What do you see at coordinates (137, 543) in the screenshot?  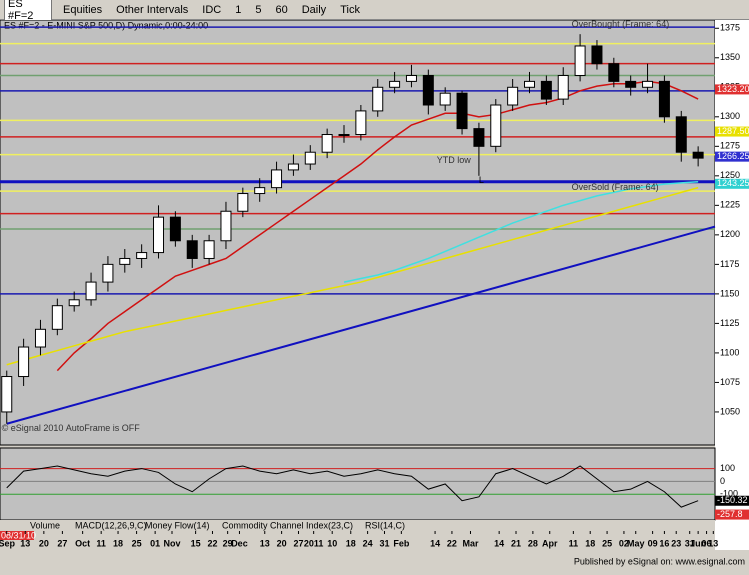 I see `x-tick-label: 25` at bounding box center [137, 543].